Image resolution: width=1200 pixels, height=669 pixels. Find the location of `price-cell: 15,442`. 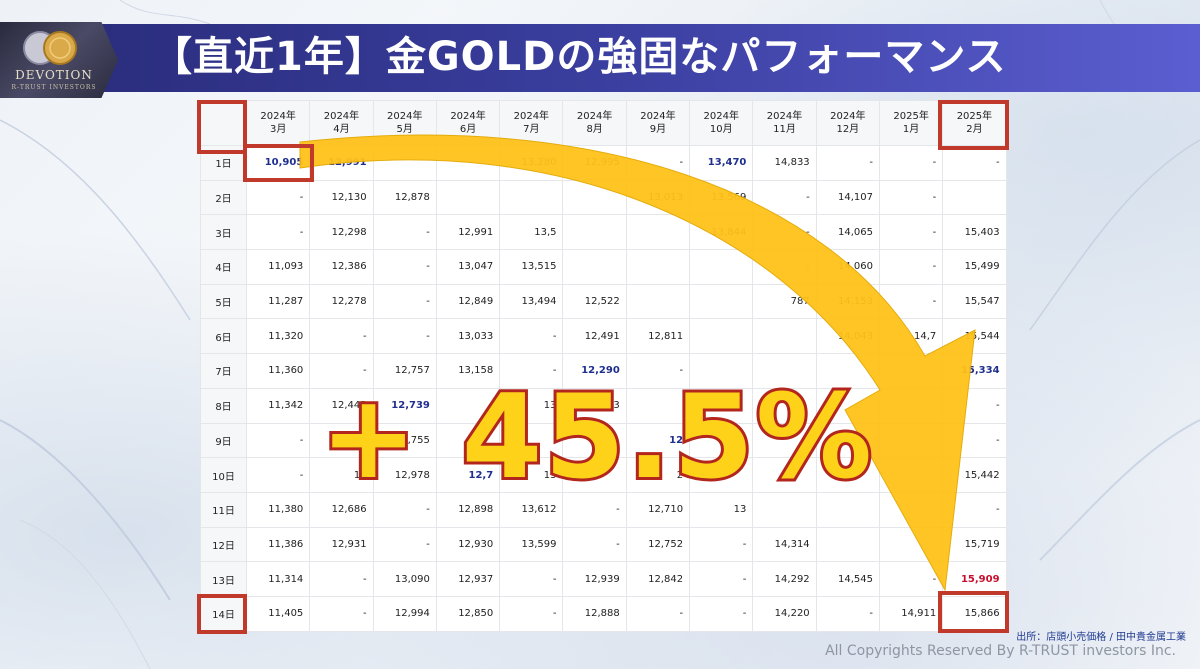

price-cell: 15,442 is located at coordinates (974, 475).